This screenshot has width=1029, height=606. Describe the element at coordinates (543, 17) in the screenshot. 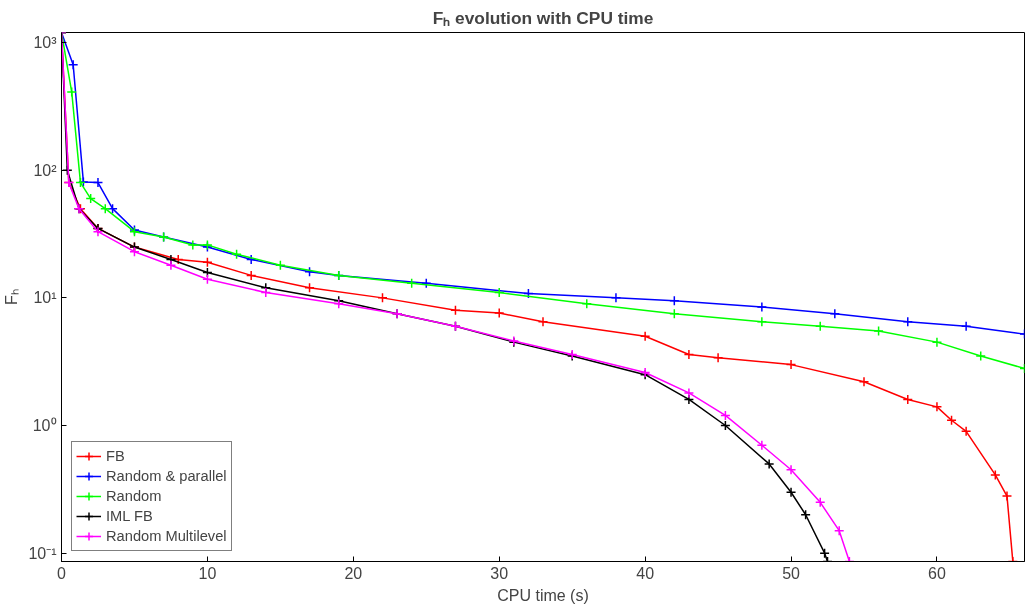

I see `chart-title: Fₕ evolution with CPU time` at that location.